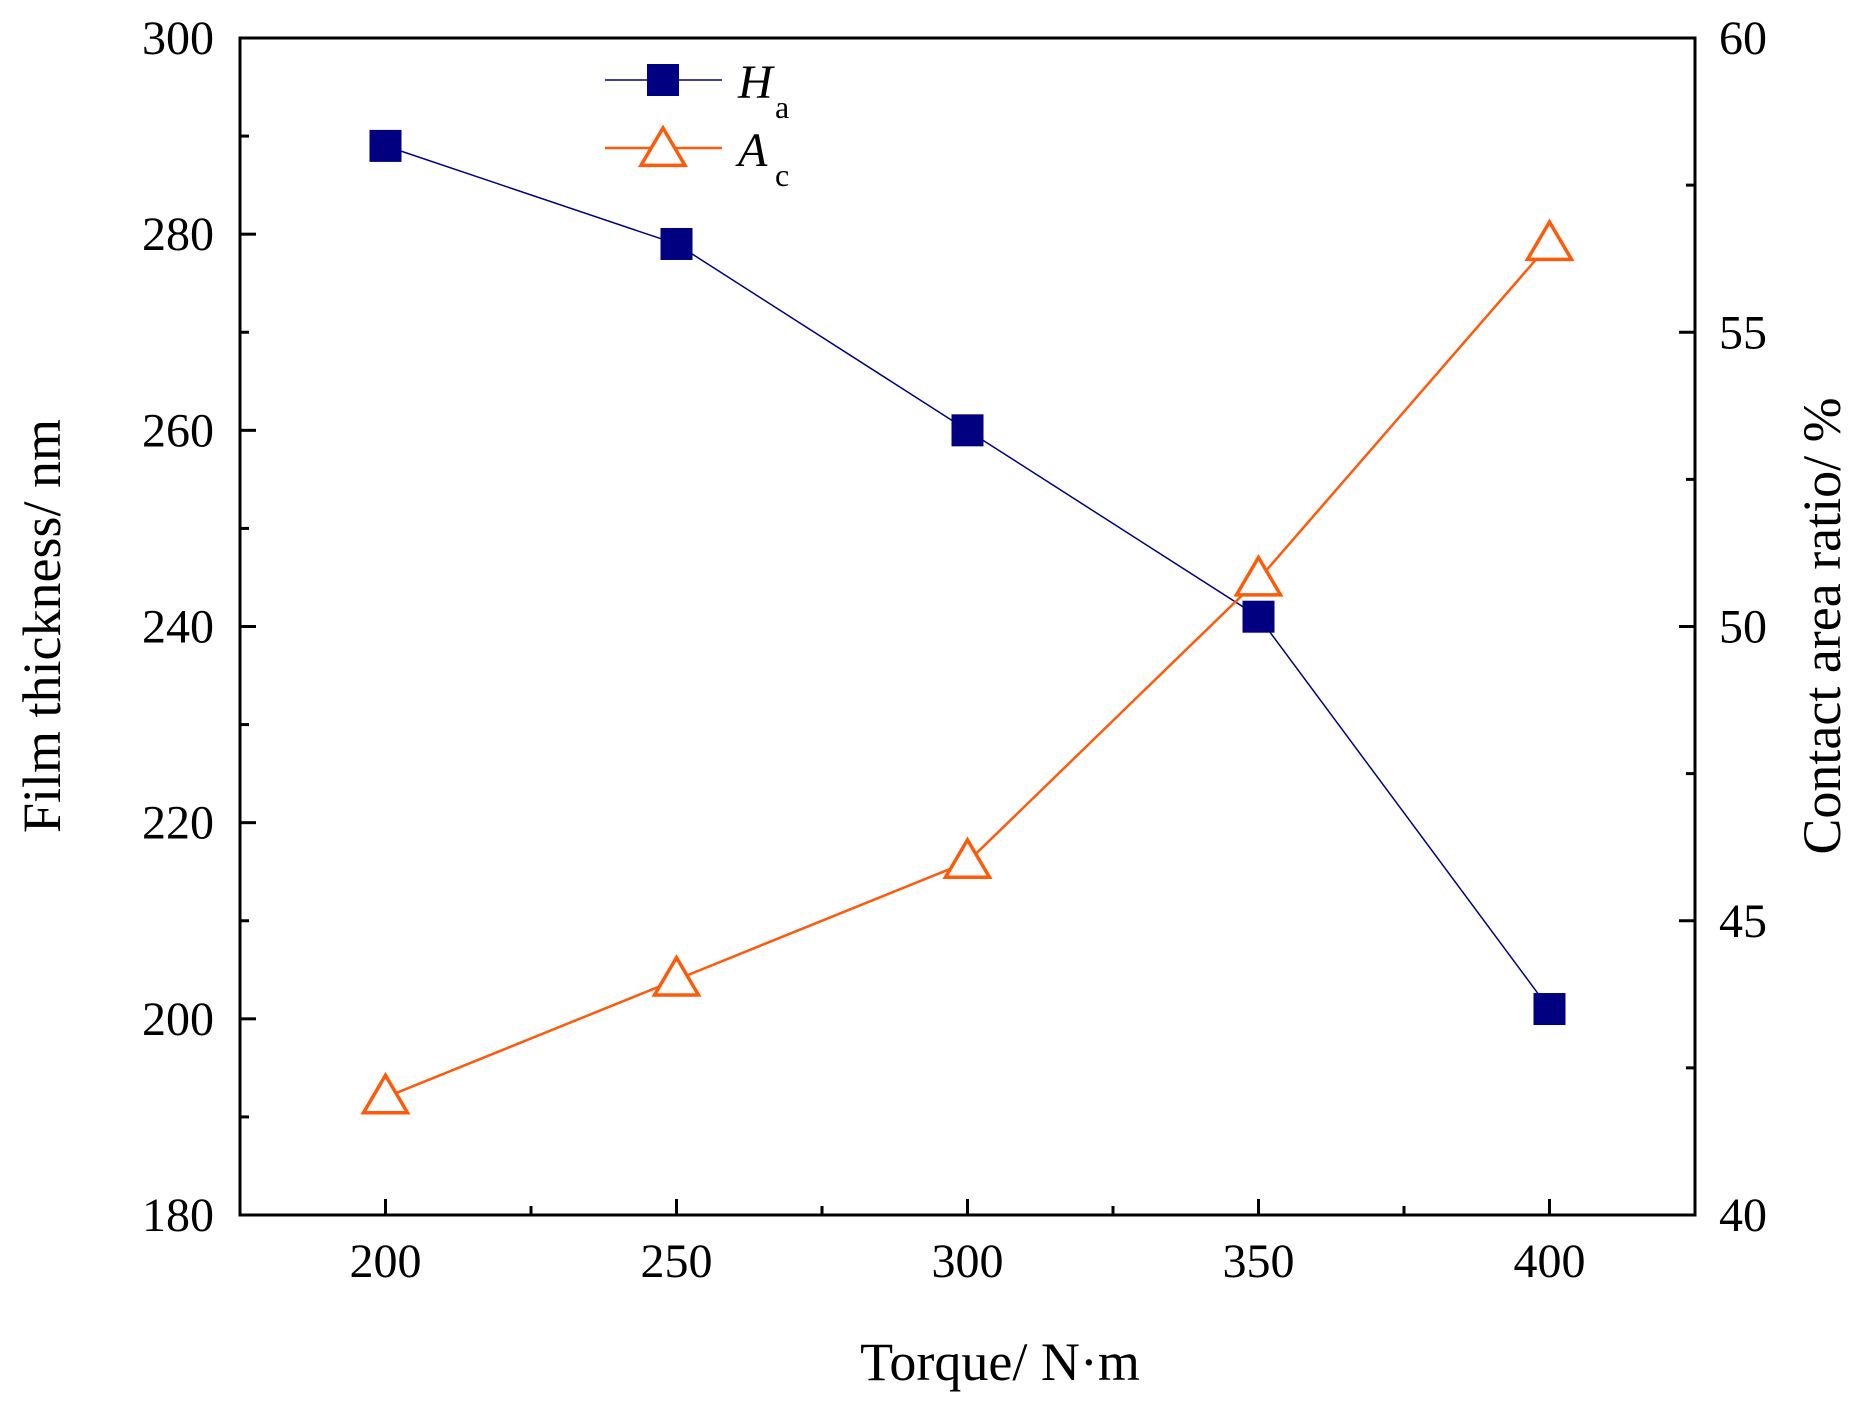 The height and width of the screenshot is (1409, 1871). Describe the element at coordinates (1259, 1261) in the screenshot. I see `x-tick-label: 350` at that location.